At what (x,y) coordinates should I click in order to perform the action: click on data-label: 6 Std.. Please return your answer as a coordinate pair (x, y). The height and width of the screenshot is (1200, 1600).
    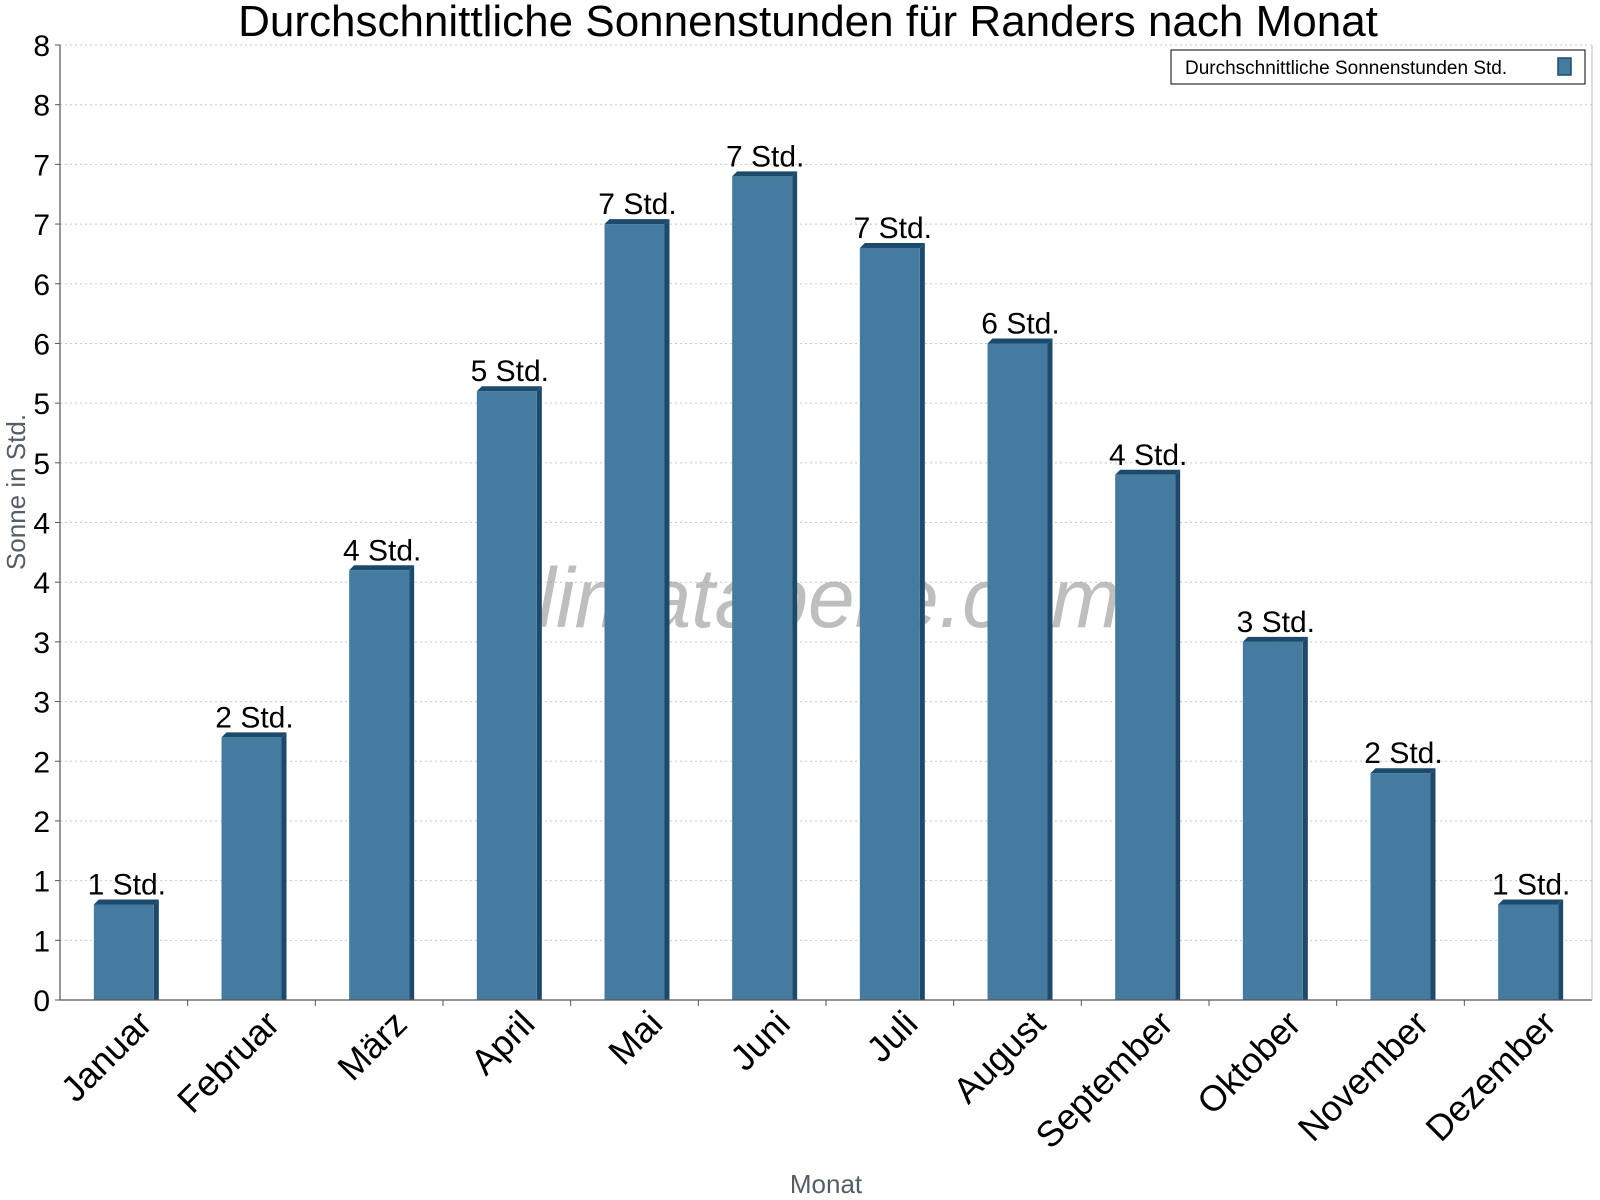
    Looking at the image, I should click on (1020, 323).